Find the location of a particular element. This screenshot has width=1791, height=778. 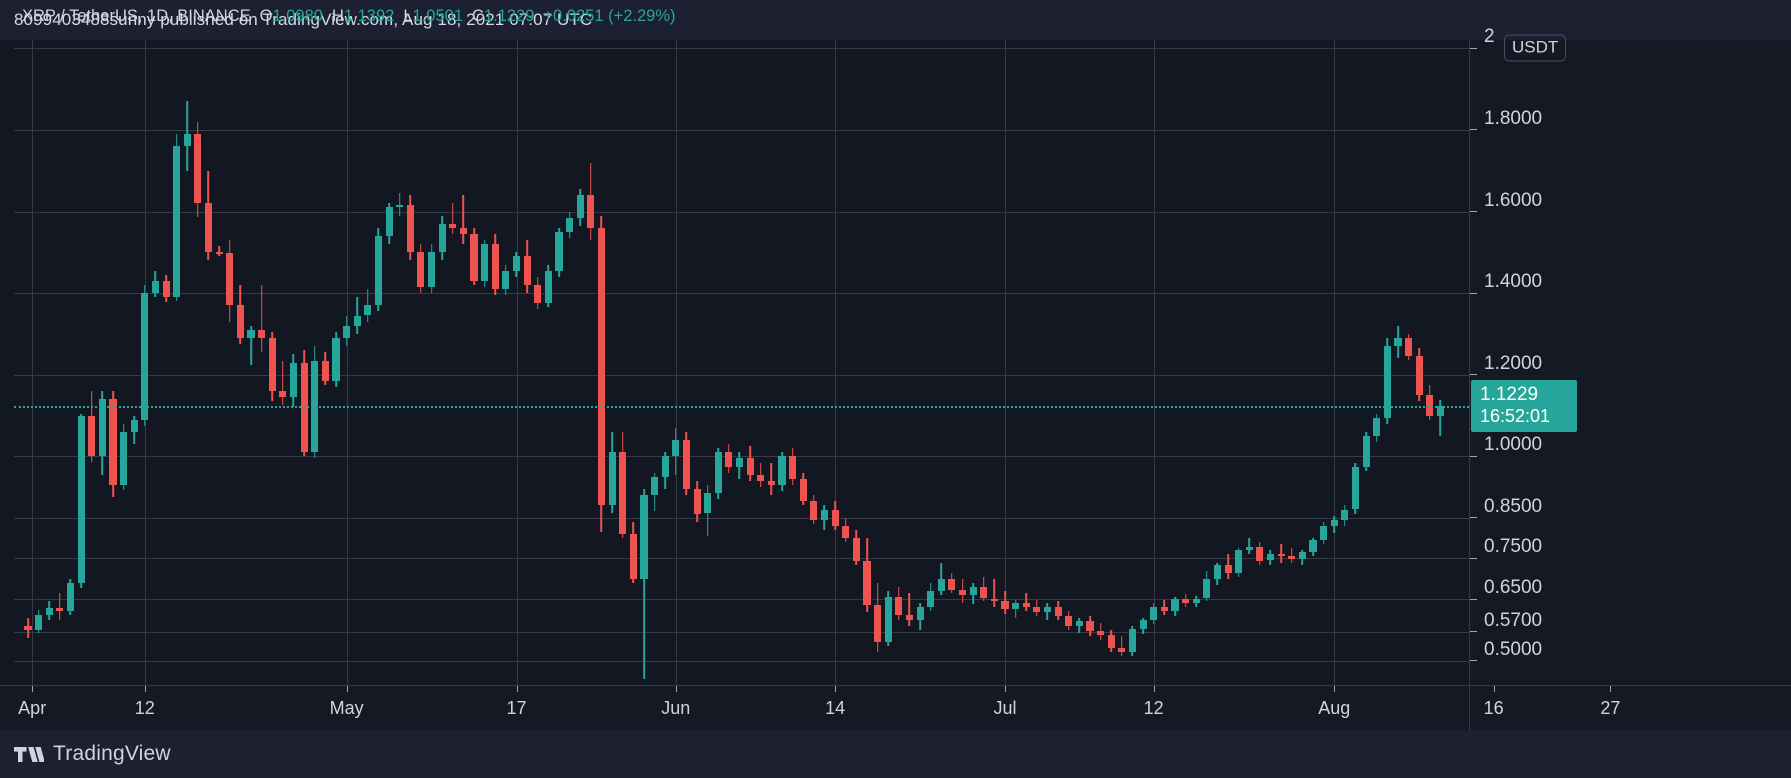

currency-badge: USDT is located at coordinates (1535, 48).